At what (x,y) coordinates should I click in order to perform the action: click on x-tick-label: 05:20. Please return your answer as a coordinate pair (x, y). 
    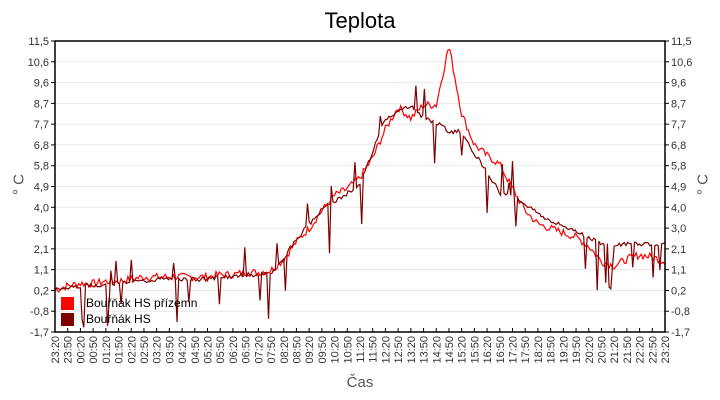
    Looking at the image, I should click on (209, 350).